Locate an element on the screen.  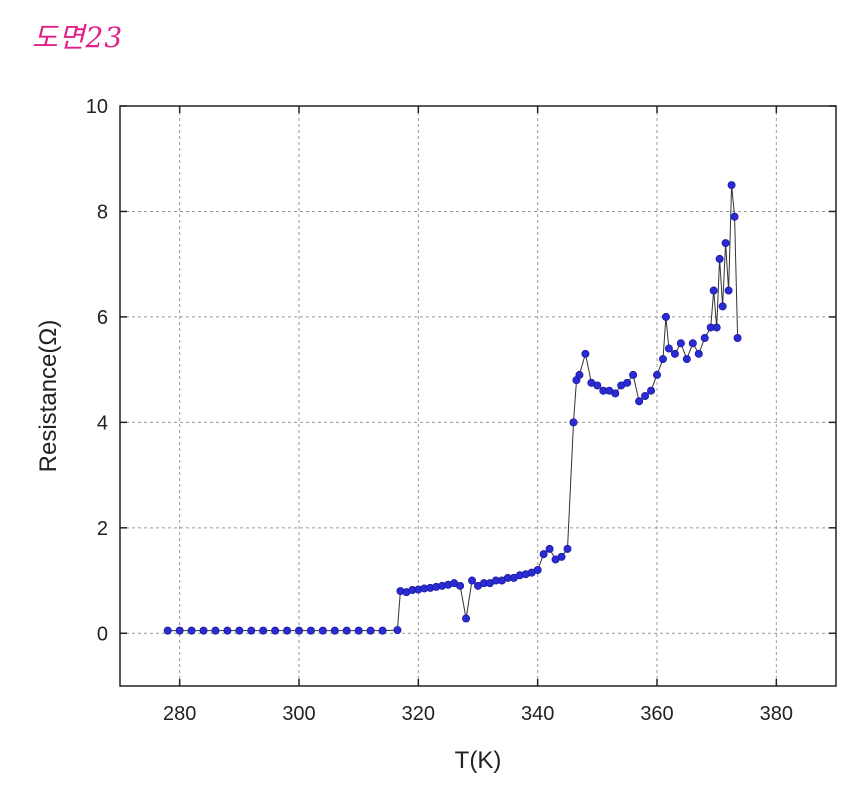
y-tick-label: 8 is located at coordinates (102, 212).